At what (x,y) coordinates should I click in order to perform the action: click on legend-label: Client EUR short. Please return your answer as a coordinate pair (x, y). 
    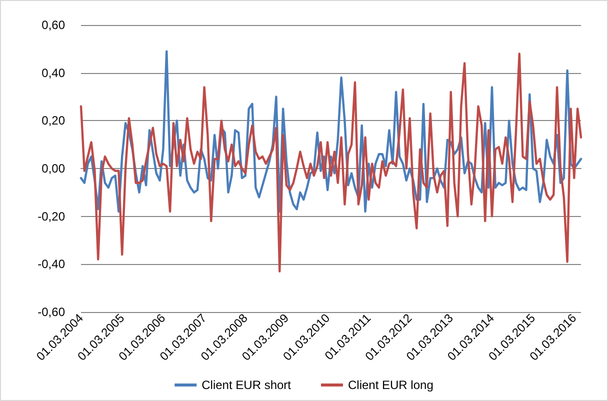
    Looking at the image, I should click on (247, 385).